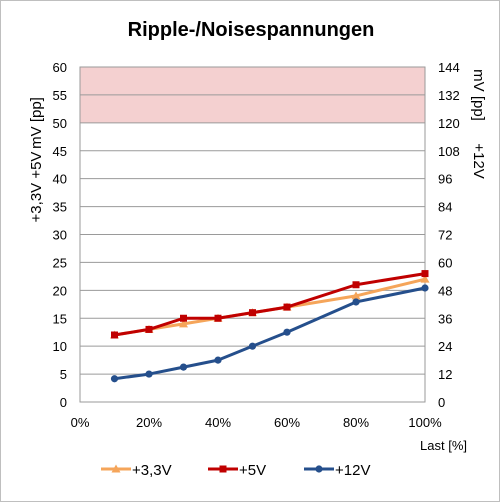  I want to click on y-right-tick-label: 36, so click(445, 318).